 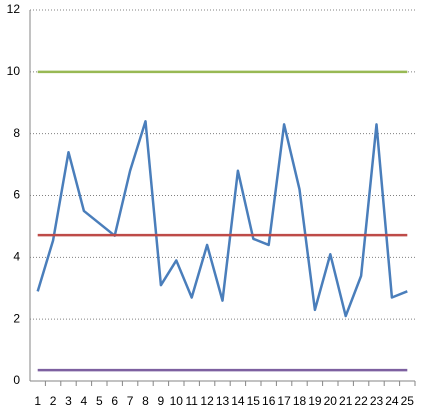 I want to click on x-tick-label: 13, so click(x=223, y=401).